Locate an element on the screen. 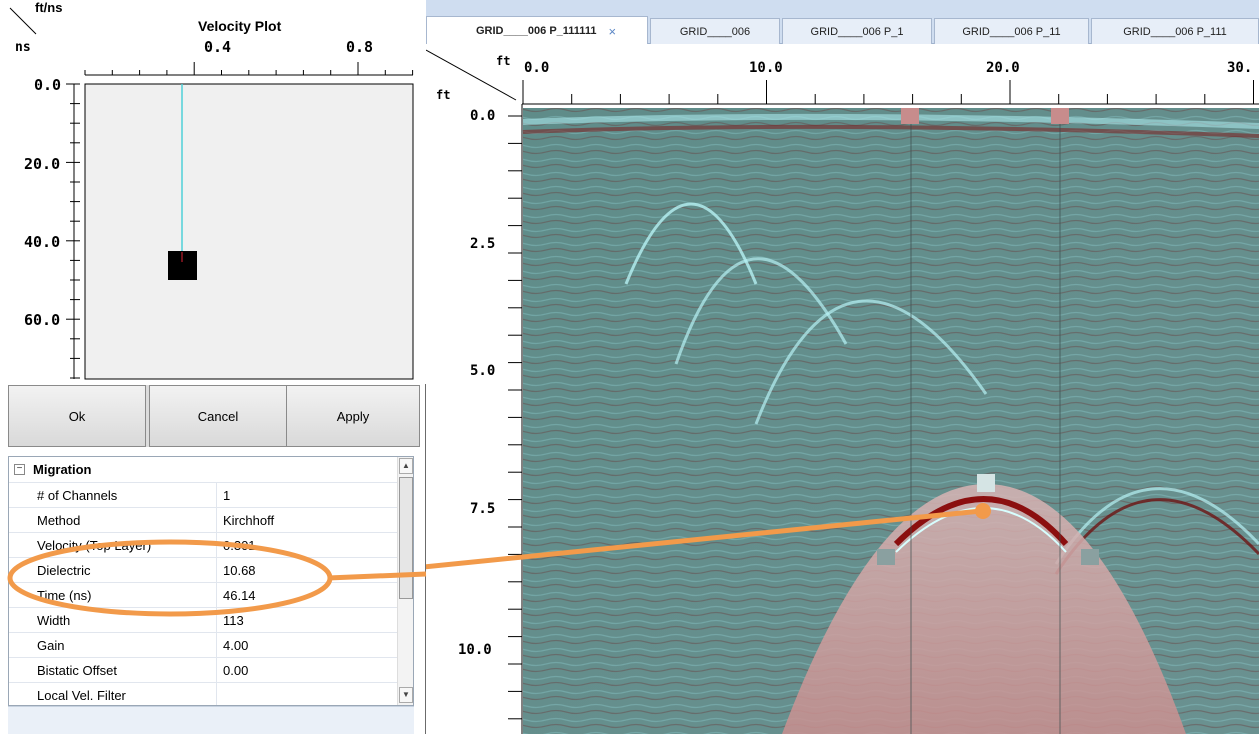 Image resolution: width=1259 pixels, height=734 pixels. left-ticks is located at coordinates (73, 231).